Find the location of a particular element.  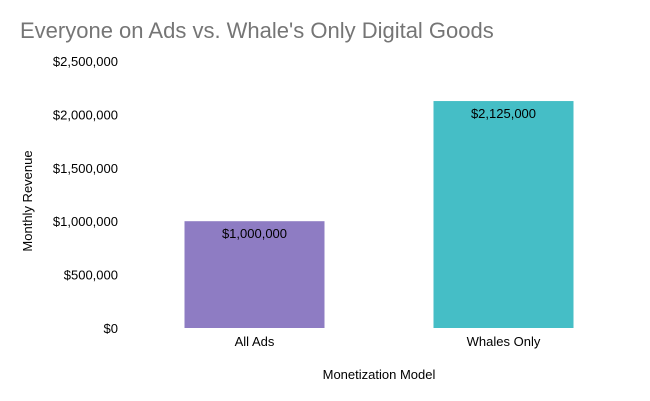

y-tick-label: $1,500,000 is located at coordinates (85, 168).